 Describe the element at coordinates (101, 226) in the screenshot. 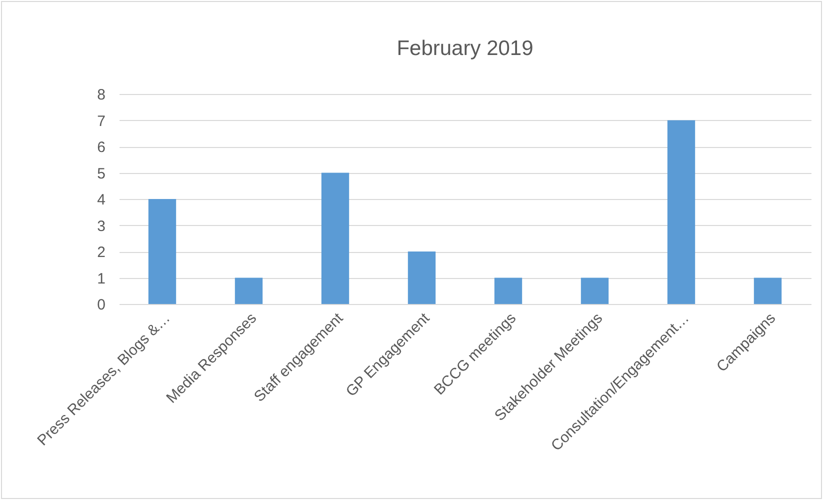

I see `y-tick-label: 3` at that location.